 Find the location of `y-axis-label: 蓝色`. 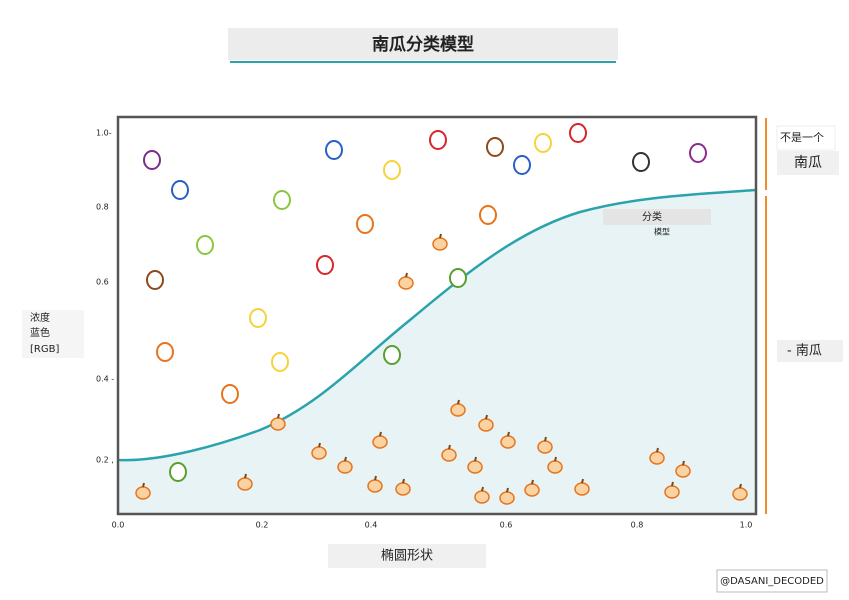

y-axis-label: 蓝色 is located at coordinates (40, 332).